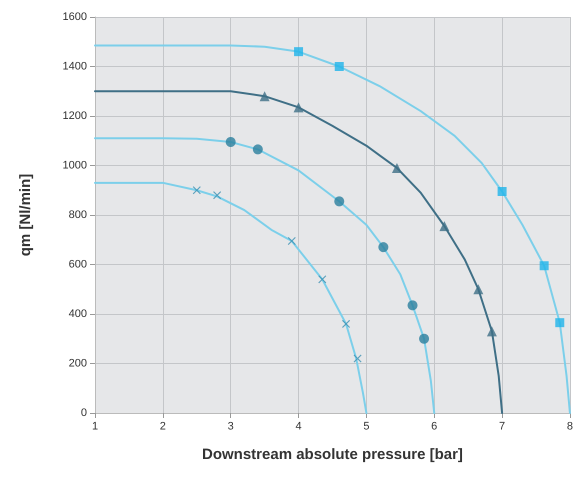  Describe the element at coordinates (366, 426) in the screenshot. I see `x-tick-label: 5` at that location.